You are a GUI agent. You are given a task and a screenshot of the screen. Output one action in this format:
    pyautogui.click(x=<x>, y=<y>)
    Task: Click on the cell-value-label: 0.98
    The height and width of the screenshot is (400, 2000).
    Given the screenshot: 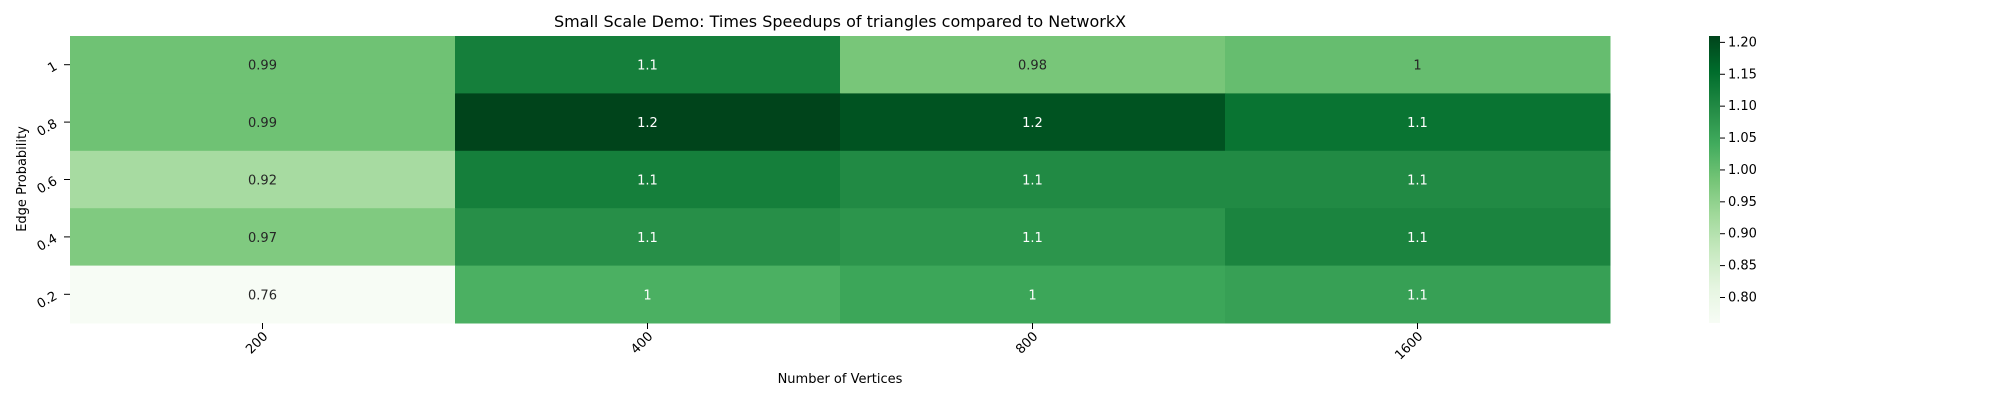 What is the action you would take?
    pyautogui.click(x=1032, y=66)
    